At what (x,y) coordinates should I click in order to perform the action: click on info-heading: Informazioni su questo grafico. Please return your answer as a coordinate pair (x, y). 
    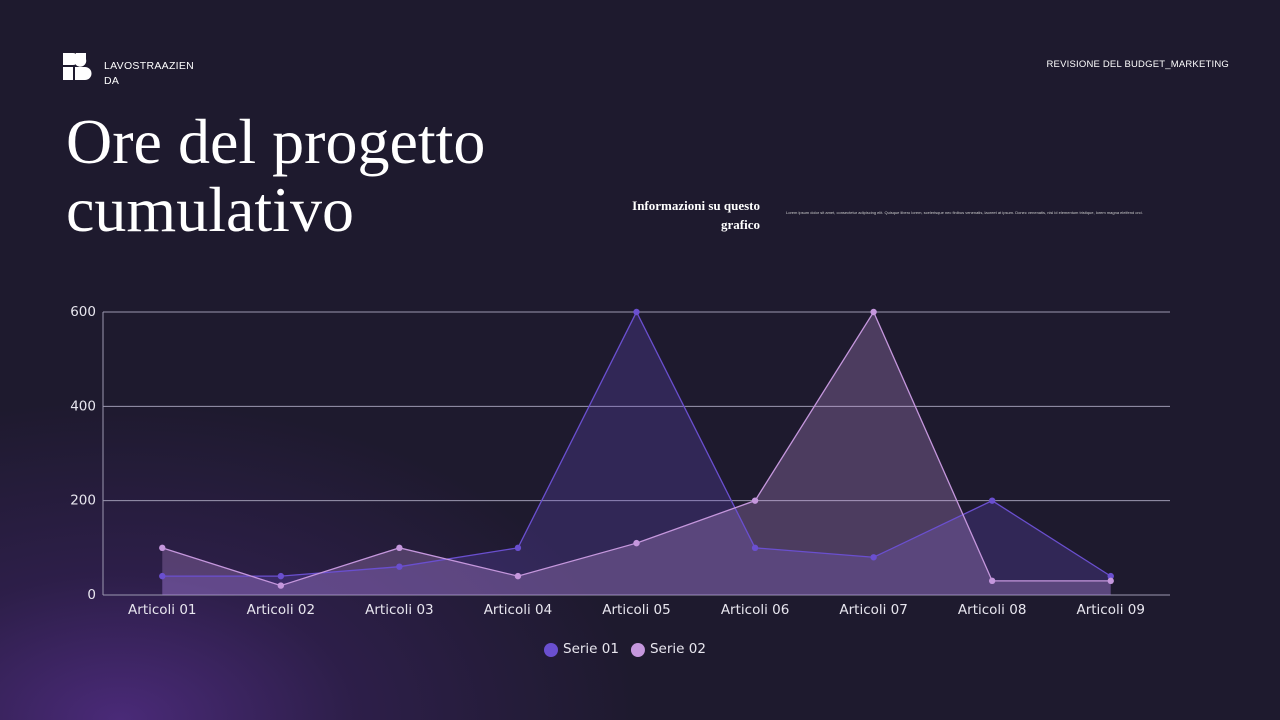
    Looking at the image, I should click on (696, 215).